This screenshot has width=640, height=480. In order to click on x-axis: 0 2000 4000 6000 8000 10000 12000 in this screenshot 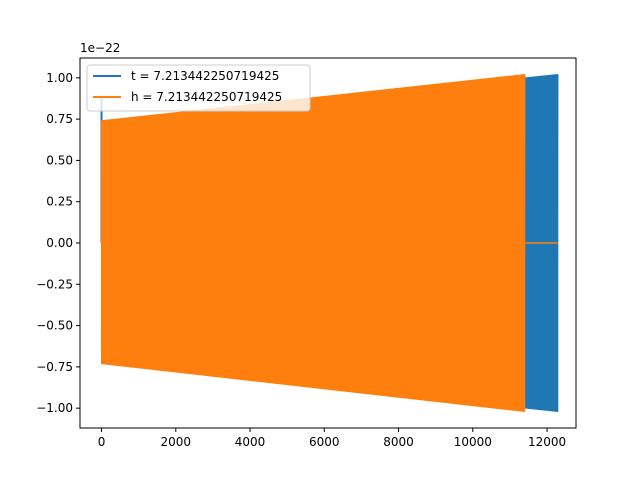, I will do `click(332, 438)`.